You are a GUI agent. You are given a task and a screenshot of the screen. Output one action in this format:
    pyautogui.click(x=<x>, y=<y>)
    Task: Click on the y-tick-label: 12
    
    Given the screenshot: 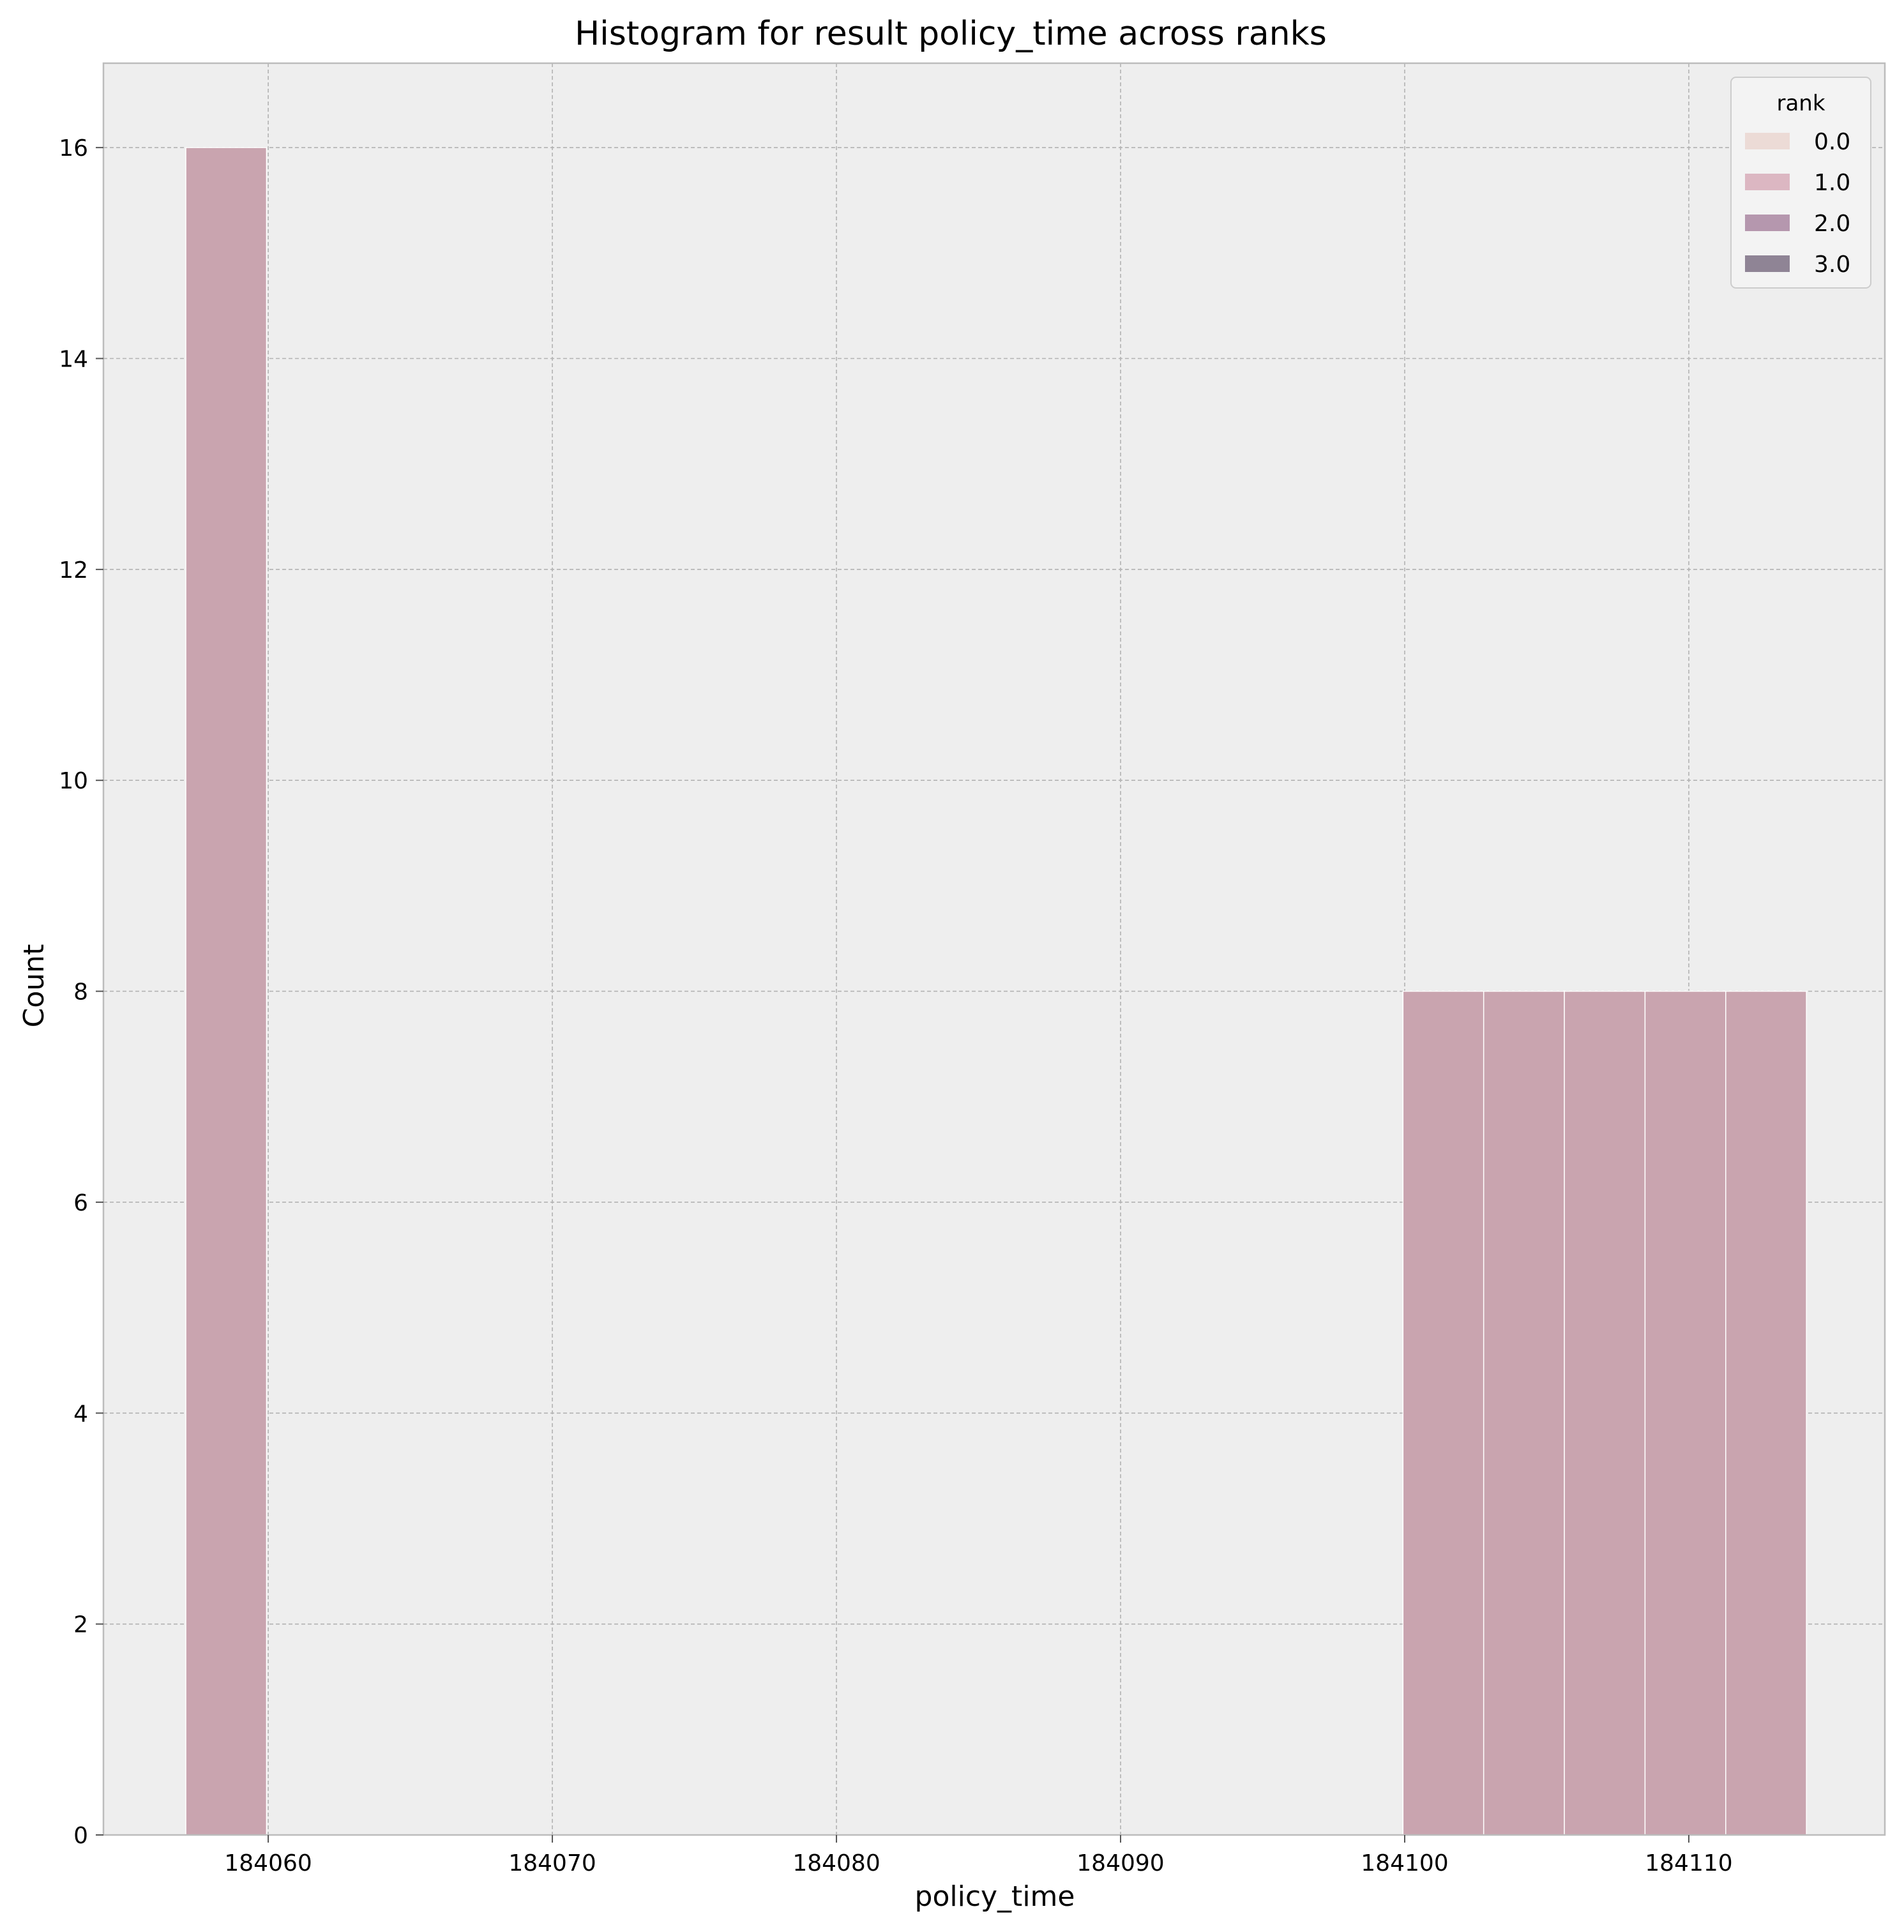 What is the action you would take?
    pyautogui.click(x=73, y=570)
    